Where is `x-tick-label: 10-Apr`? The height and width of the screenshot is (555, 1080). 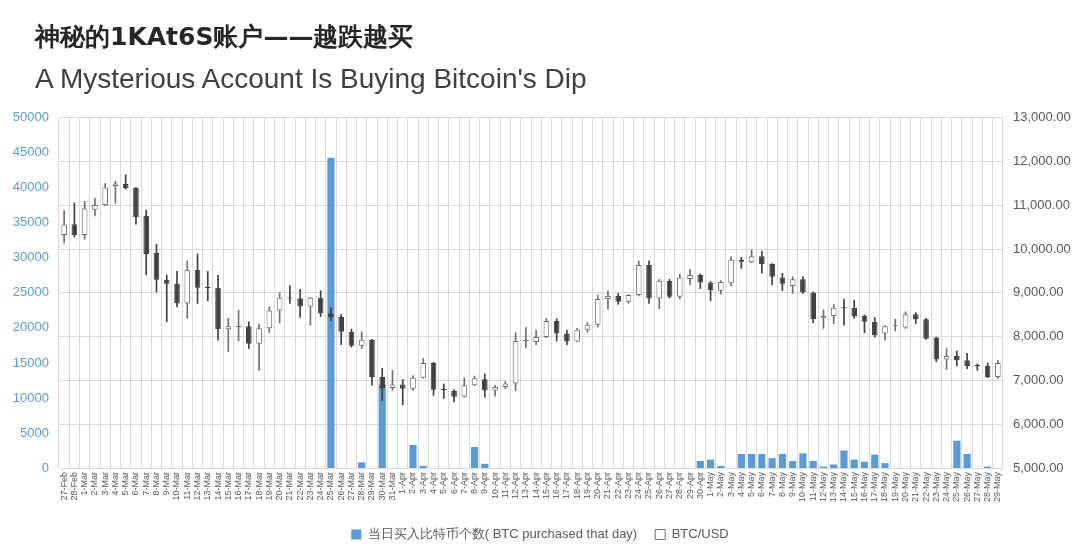 x-tick-label: 10-Apr is located at coordinates (494, 486).